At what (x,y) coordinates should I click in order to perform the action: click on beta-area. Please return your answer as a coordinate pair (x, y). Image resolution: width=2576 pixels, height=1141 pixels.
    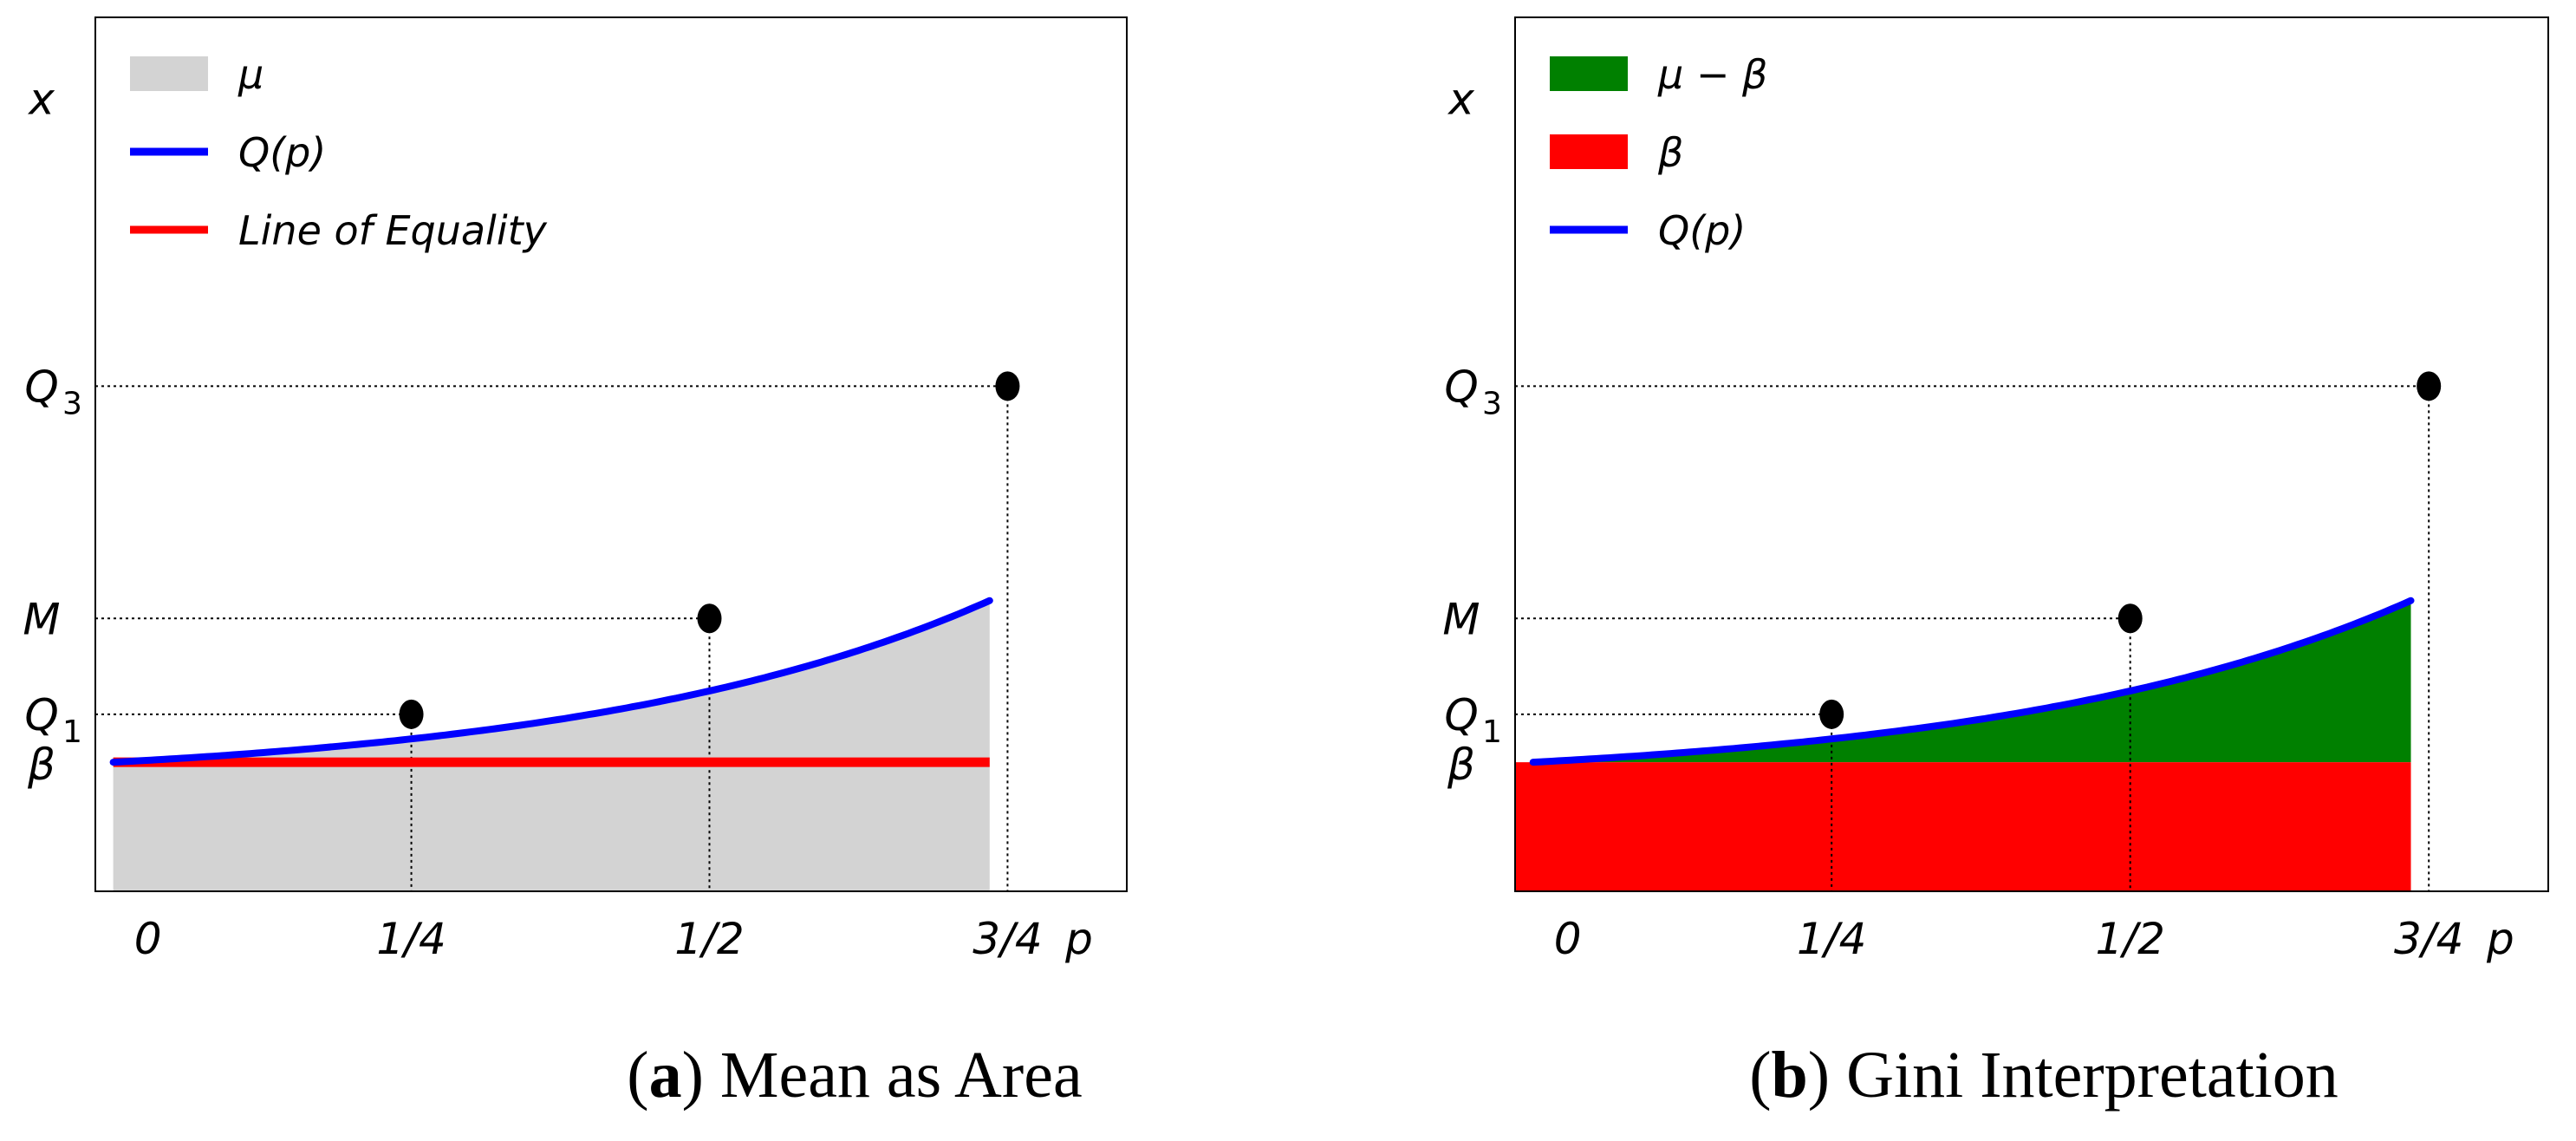
    Looking at the image, I should click on (1963, 826).